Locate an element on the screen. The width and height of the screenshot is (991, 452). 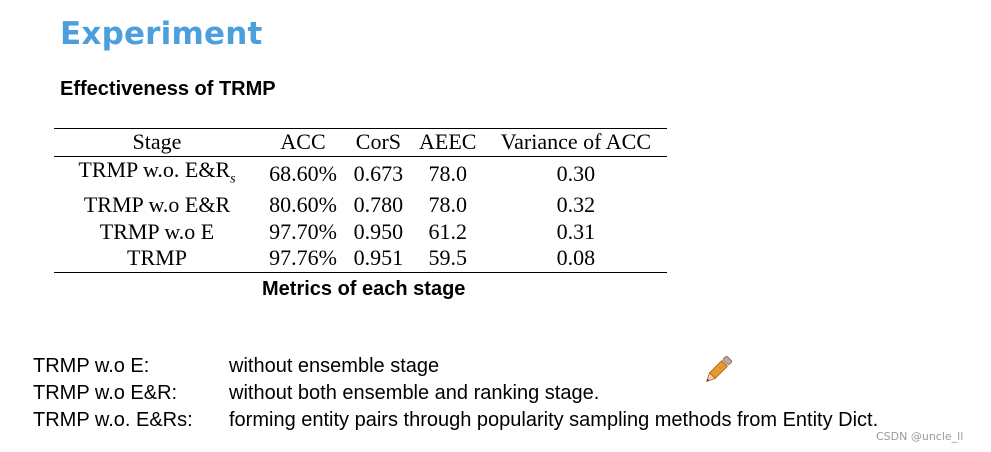
acc-cell: 68.60% is located at coordinates (303, 174).